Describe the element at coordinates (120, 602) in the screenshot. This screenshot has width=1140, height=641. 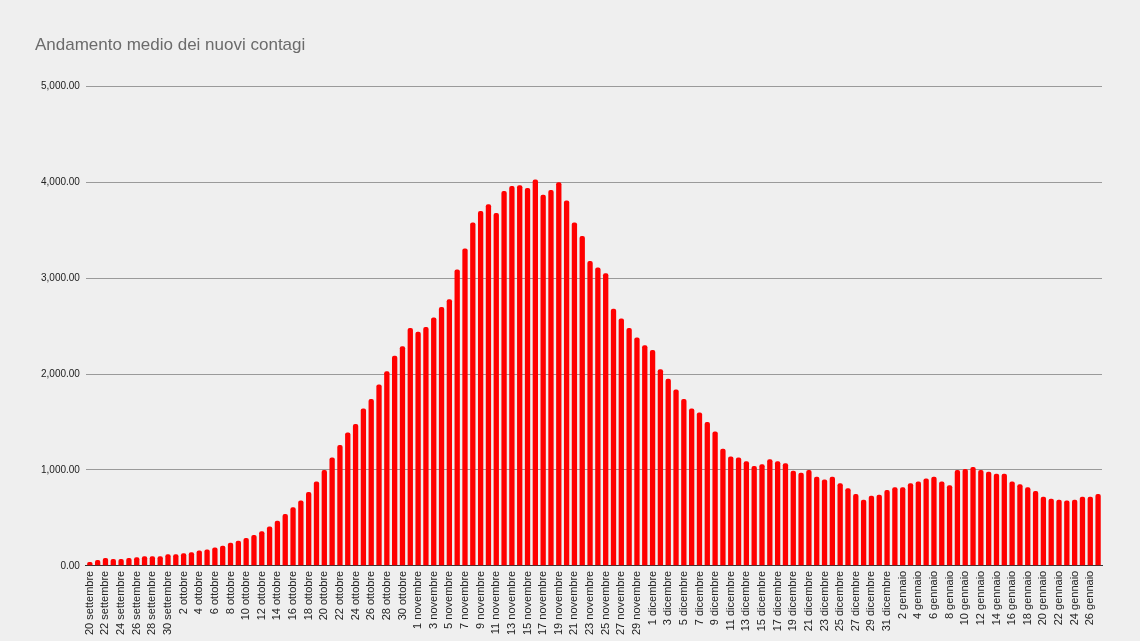
I see `x-tick-label: 24 settembre` at that location.